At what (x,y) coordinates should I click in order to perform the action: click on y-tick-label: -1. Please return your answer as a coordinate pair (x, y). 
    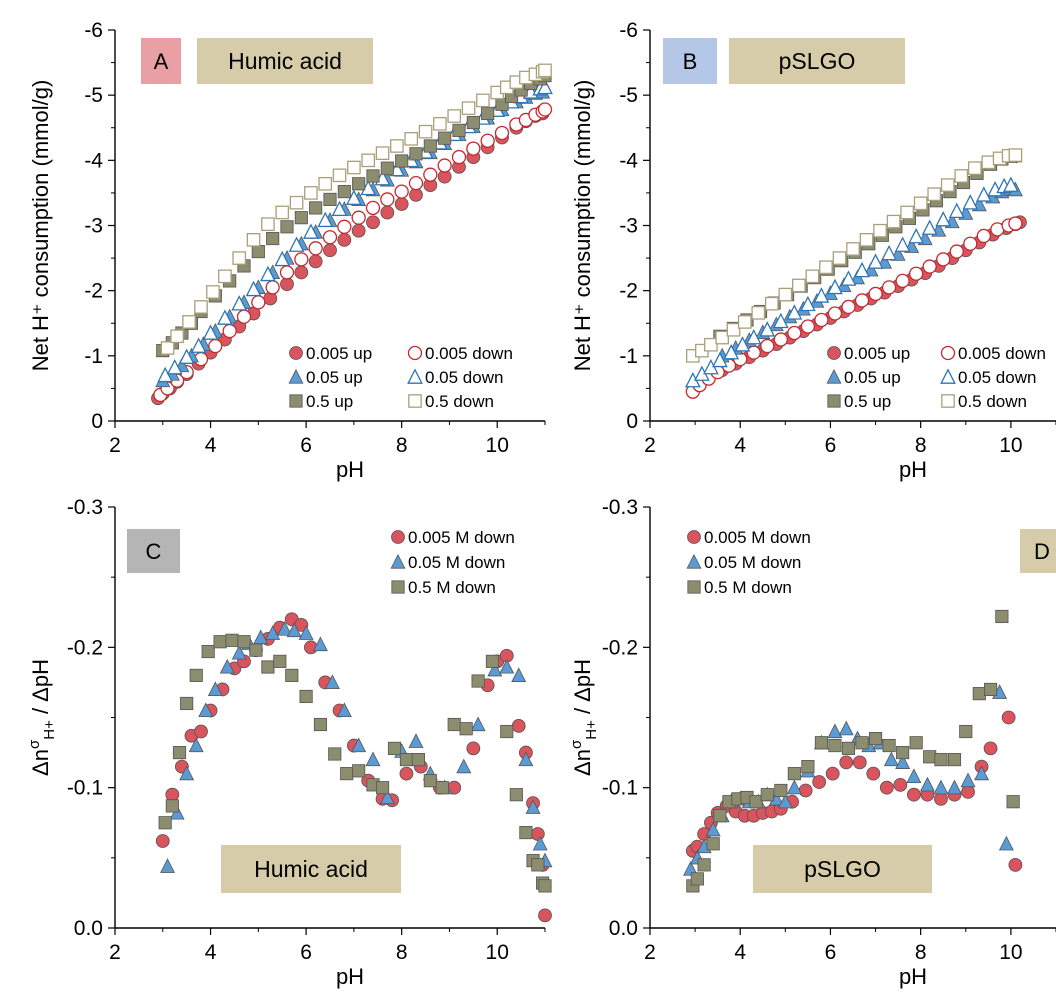
    Looking at the image, I should click on (628, 356).